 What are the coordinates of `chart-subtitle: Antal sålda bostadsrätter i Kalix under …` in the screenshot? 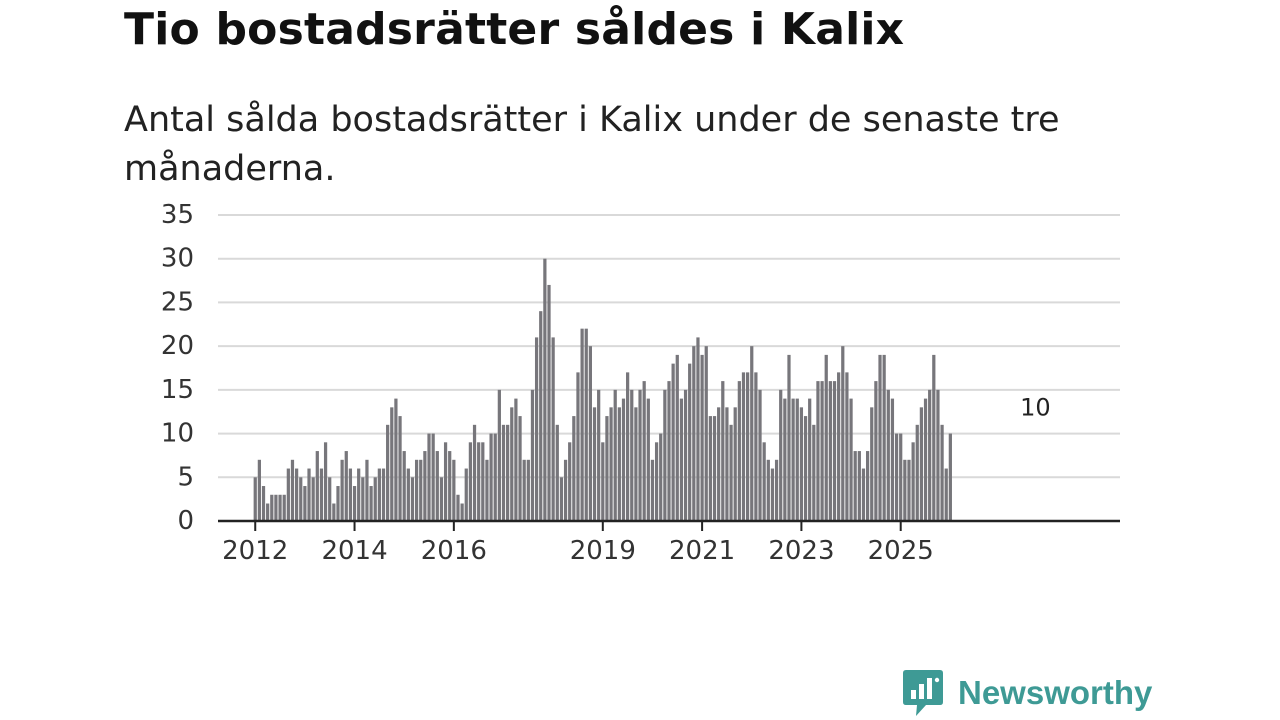 It's located at (592, 144).